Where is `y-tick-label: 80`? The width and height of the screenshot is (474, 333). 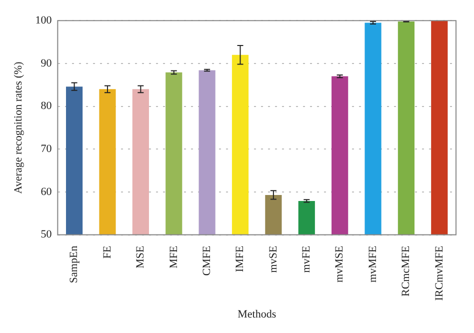
y-tick-label: 80 is located at coordinates (46, 106).